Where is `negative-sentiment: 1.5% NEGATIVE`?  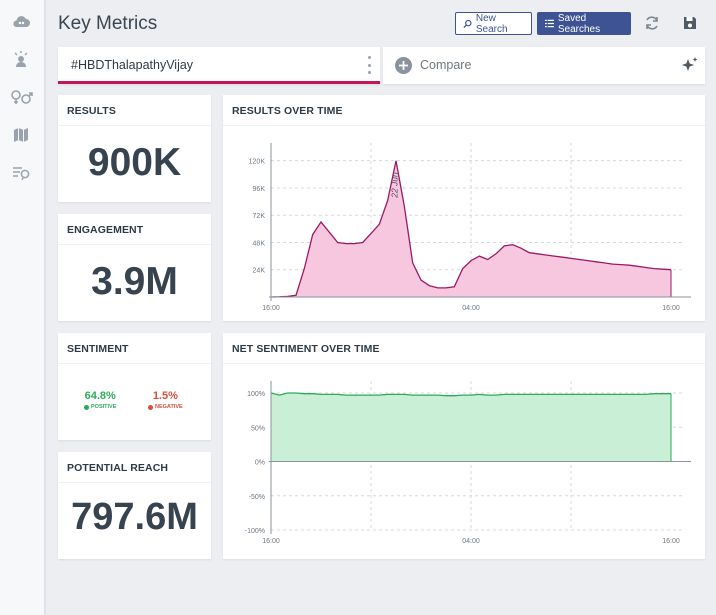
negative-sentiment: 1.5% NEGATIVE is located at coordinates (165, 400).